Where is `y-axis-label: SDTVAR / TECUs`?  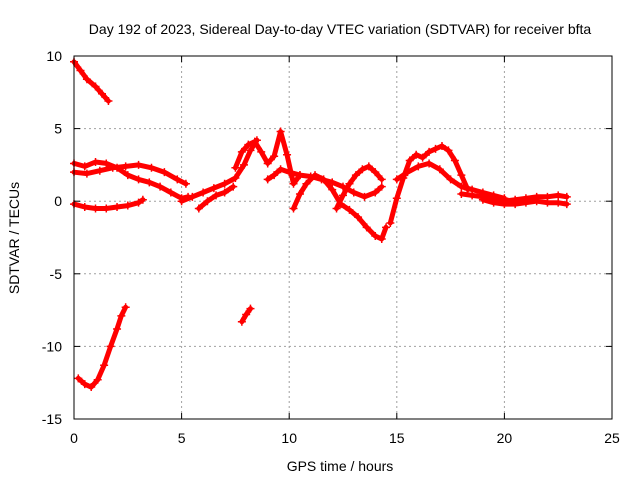 y-axis-label: SDTVAR / TECUs is located at coordinates (14, 238).